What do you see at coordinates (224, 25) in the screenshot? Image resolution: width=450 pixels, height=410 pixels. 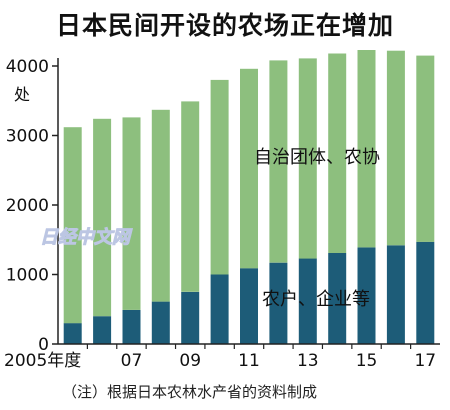 I see `chart-title: 日本民间开设的农场正在增加` at bounding box center [224, 25].